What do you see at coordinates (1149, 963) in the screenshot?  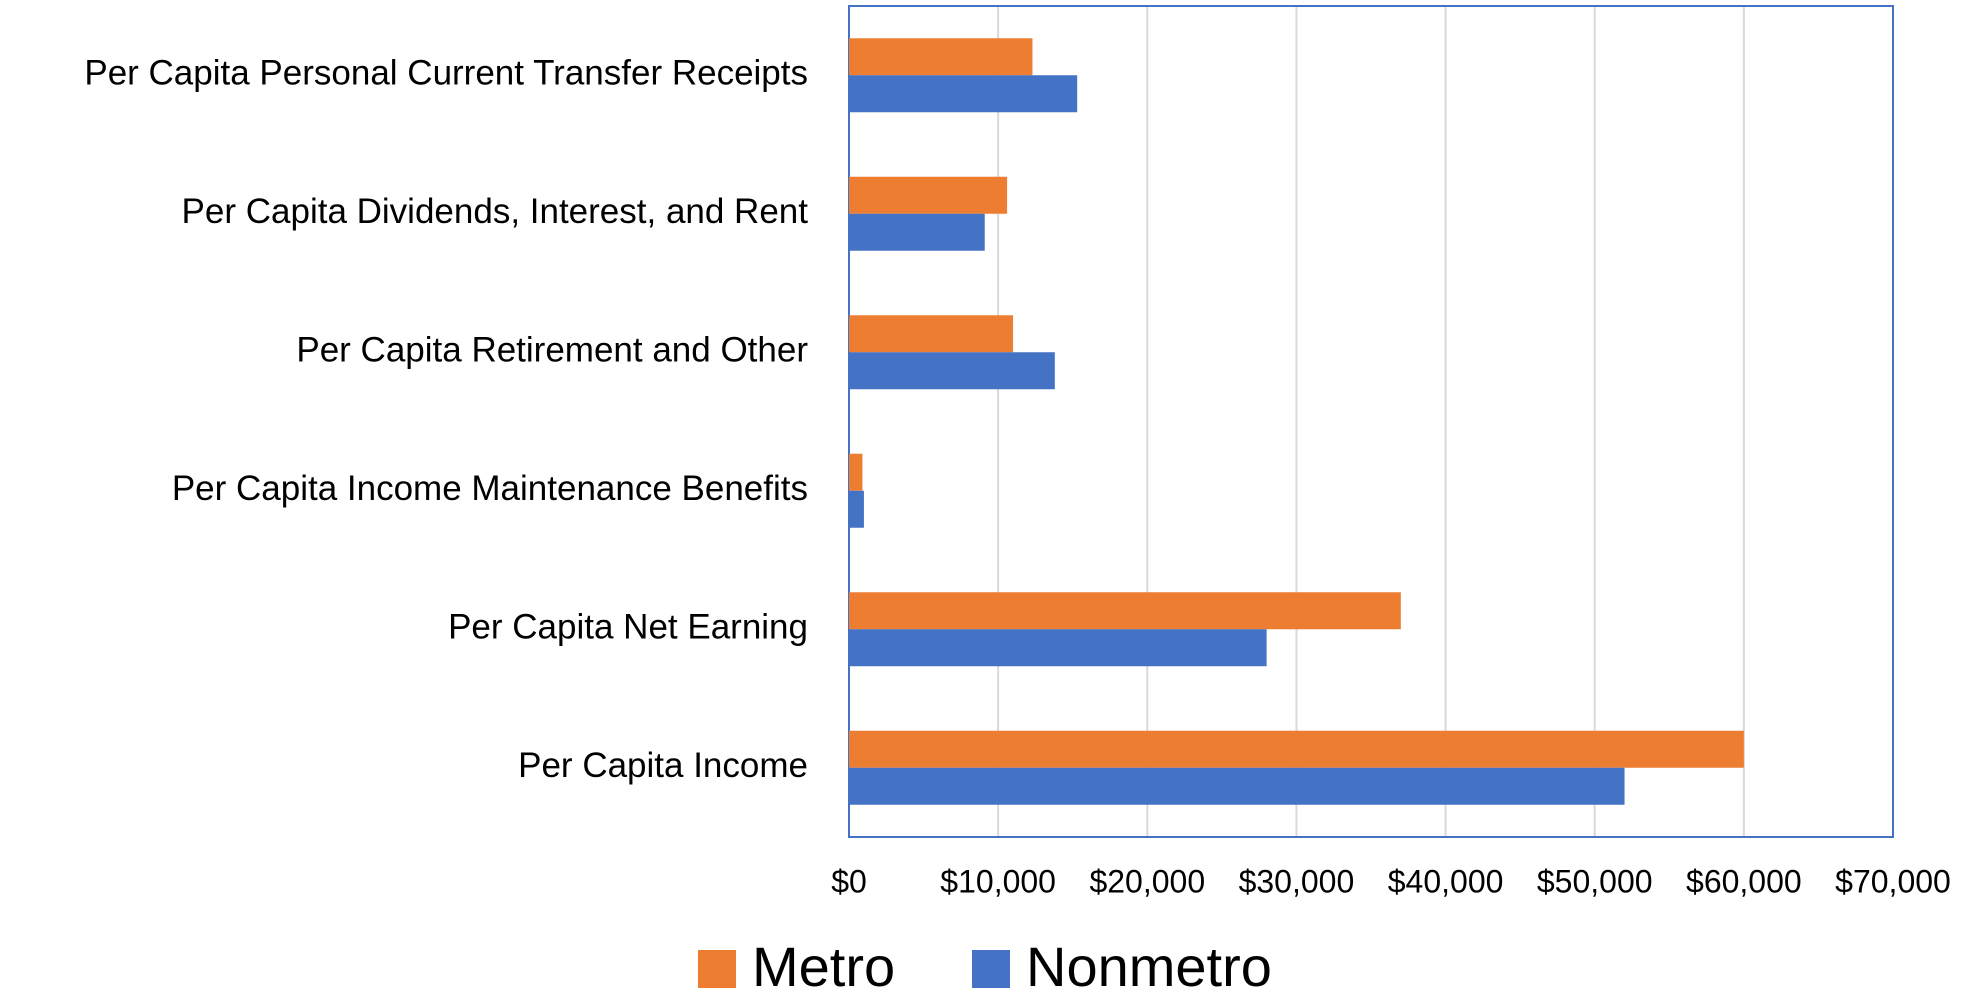 I see `legend-label: Nonmetro` at bounding box center [1149, 963].